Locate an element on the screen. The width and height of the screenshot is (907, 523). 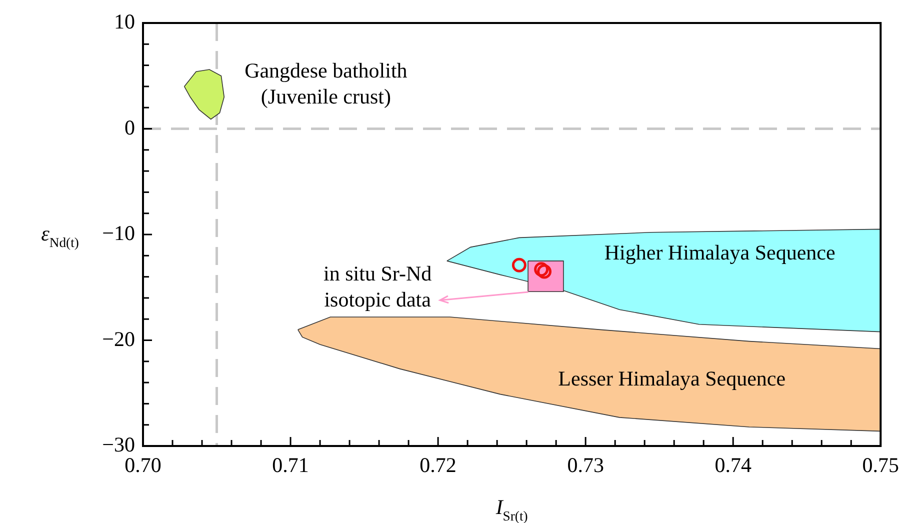
x-tick-label: 0.71 is located at coordinates (290, 465).